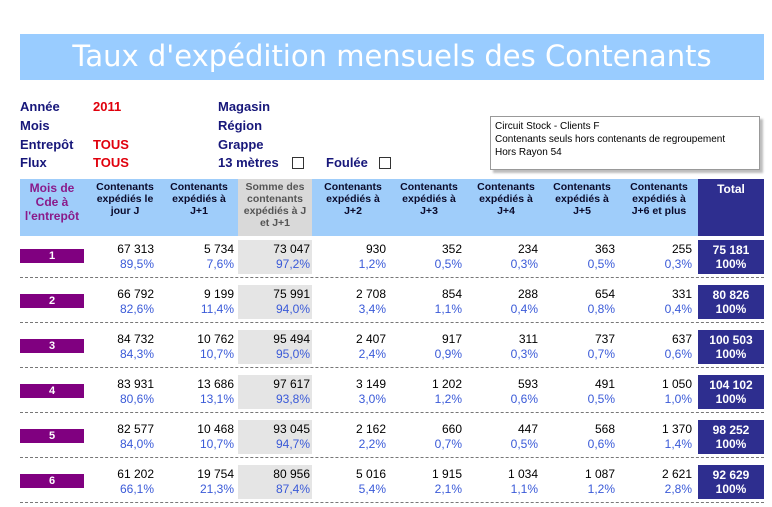 The image size is (772, 507). What do you see at coordinates (33, 162) in the screenshot?
I see `flux-label: Flux` at bounding box center [33, 162].